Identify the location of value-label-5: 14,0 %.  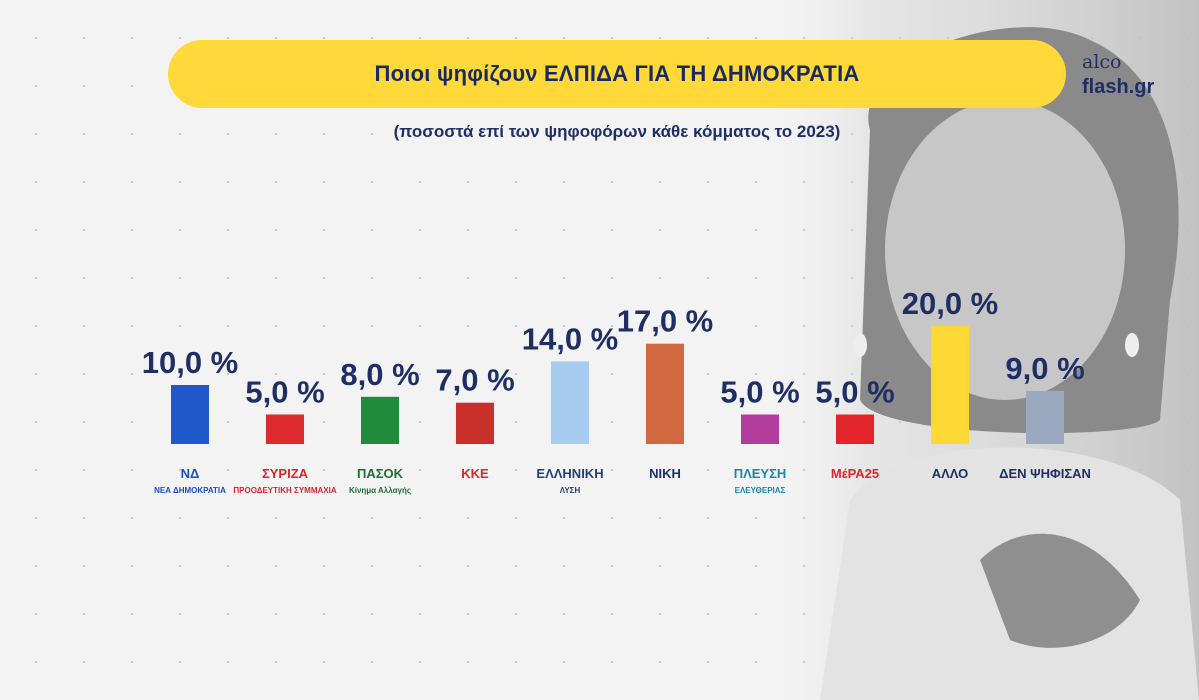
(570, 338).